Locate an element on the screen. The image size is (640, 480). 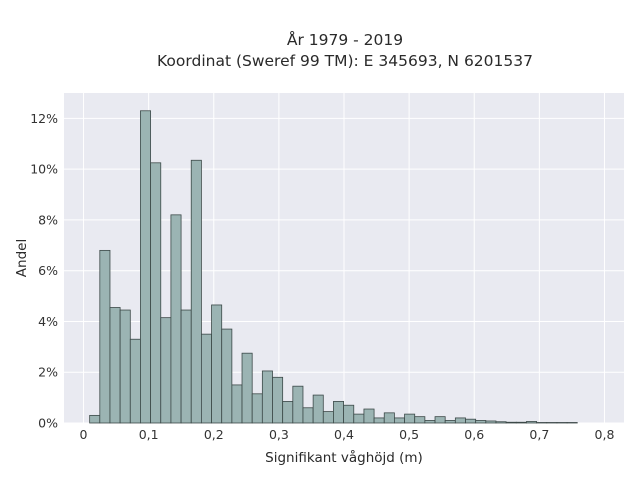
x-tick-label: 0 is located at coordinates (84, 434).